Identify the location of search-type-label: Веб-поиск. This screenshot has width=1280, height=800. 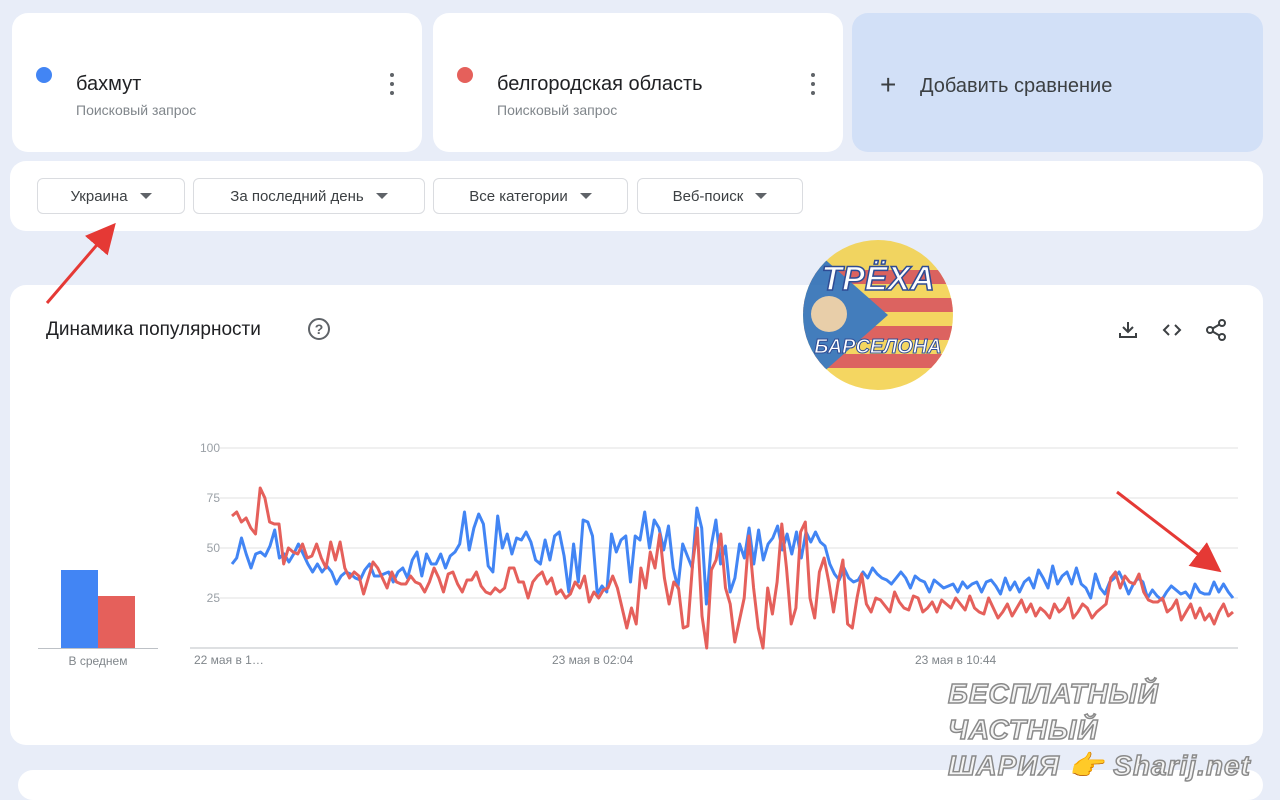
(708, 196).